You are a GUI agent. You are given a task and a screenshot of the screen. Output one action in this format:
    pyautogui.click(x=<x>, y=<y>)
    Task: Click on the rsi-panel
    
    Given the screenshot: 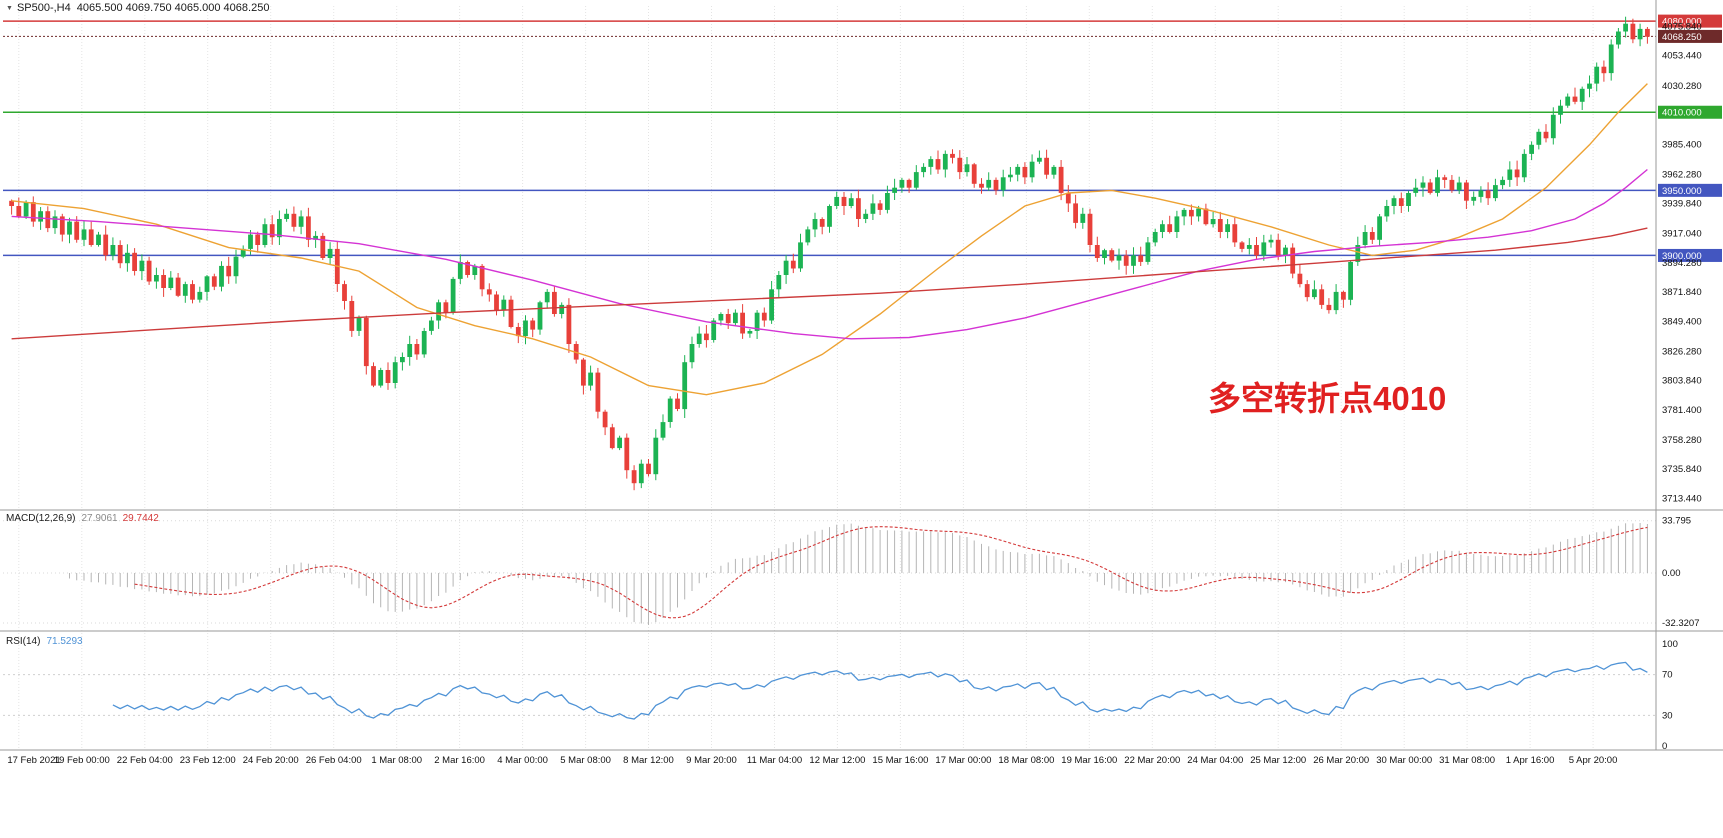 What is the action you would take?
    pyautogui.click(x=829, y=690)
    